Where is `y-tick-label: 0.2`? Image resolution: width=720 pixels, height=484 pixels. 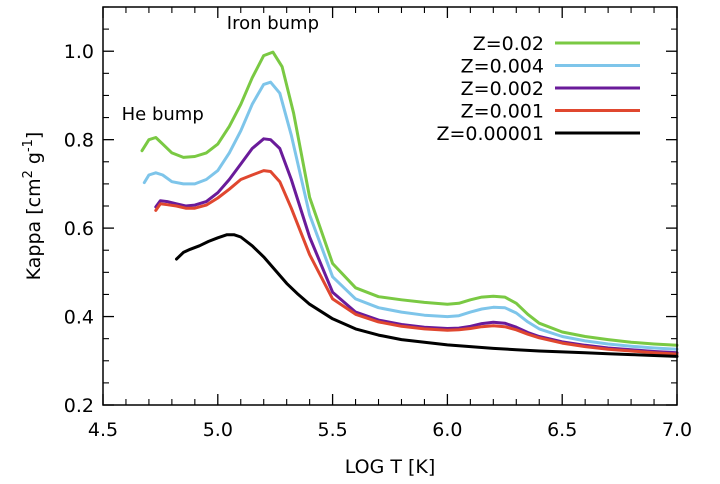 y-tick-label: 0.2 is located at coordinates (79, 406).